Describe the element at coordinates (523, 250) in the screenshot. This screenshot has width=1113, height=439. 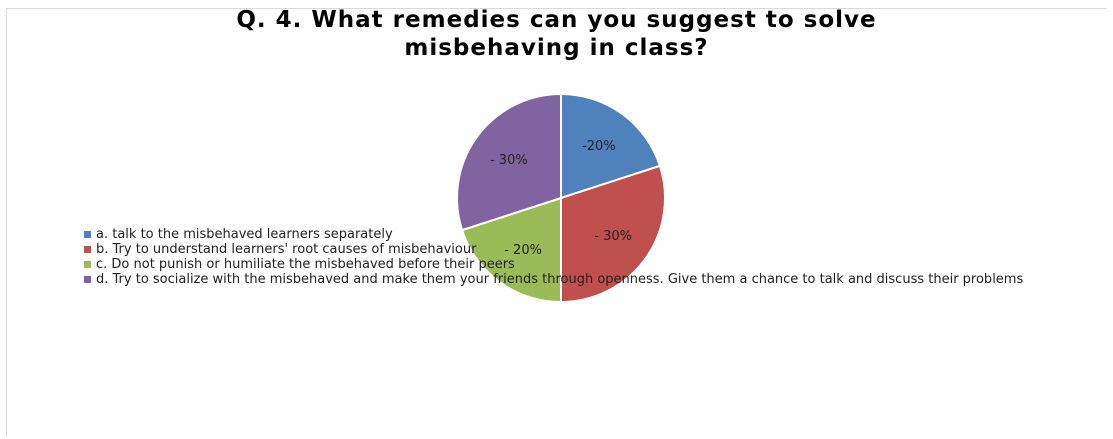
I see `pie-data-label-c: - 20%` at that location.